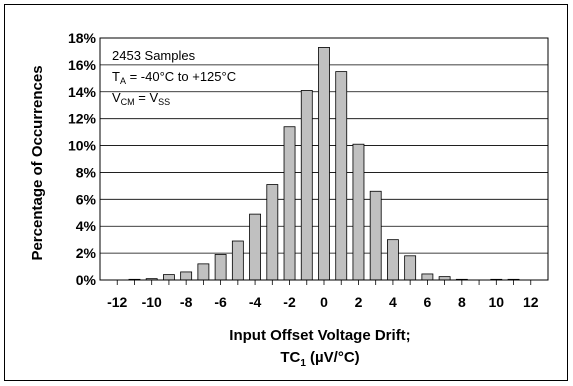  Describe the element at coordinates (82, 38) in the screenshot. I see `y-tick-label: 18%` at that location.